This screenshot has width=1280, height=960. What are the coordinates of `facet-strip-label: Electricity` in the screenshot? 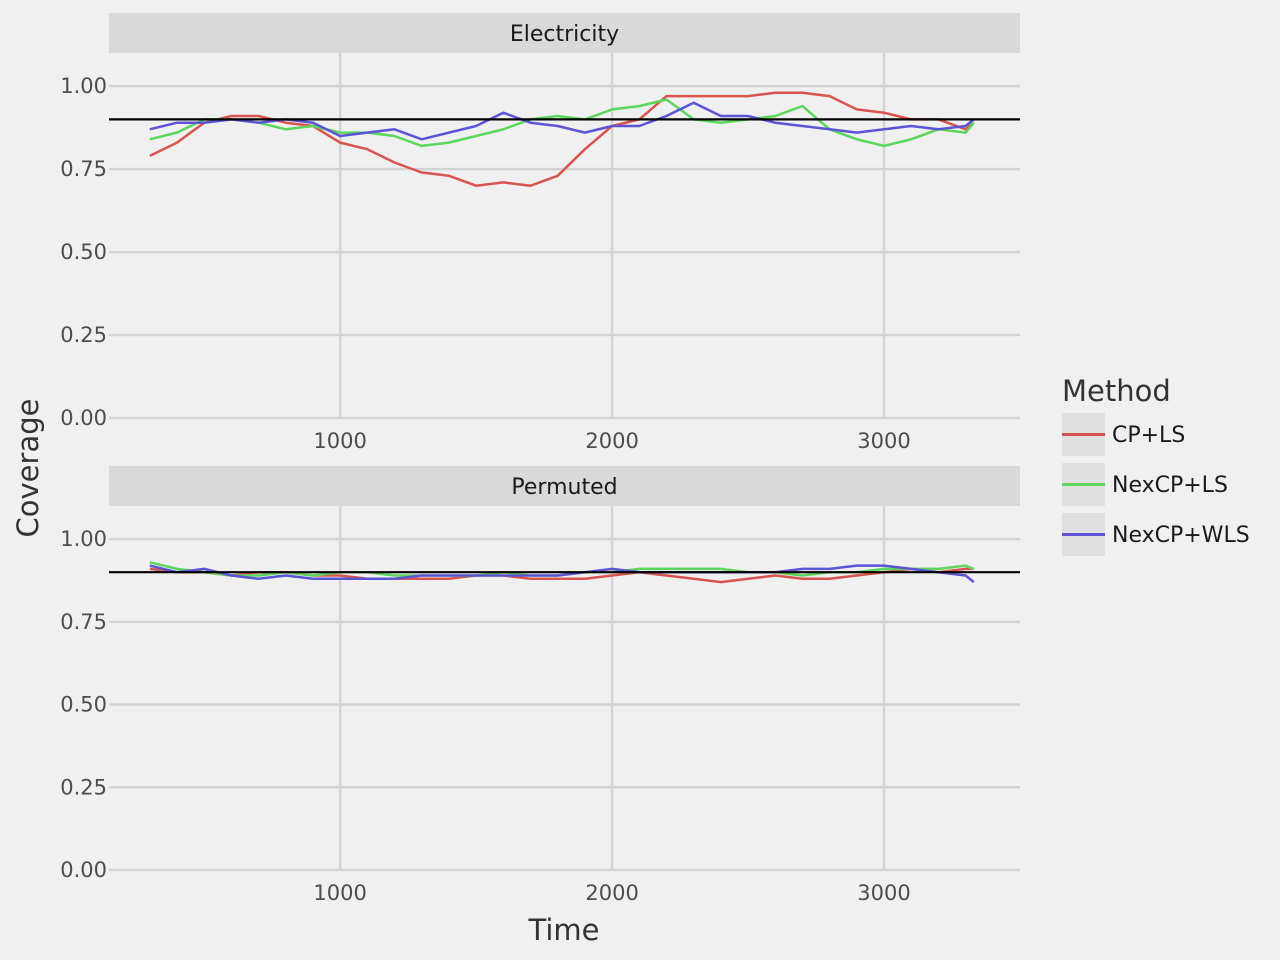 It's located at (564, 34).